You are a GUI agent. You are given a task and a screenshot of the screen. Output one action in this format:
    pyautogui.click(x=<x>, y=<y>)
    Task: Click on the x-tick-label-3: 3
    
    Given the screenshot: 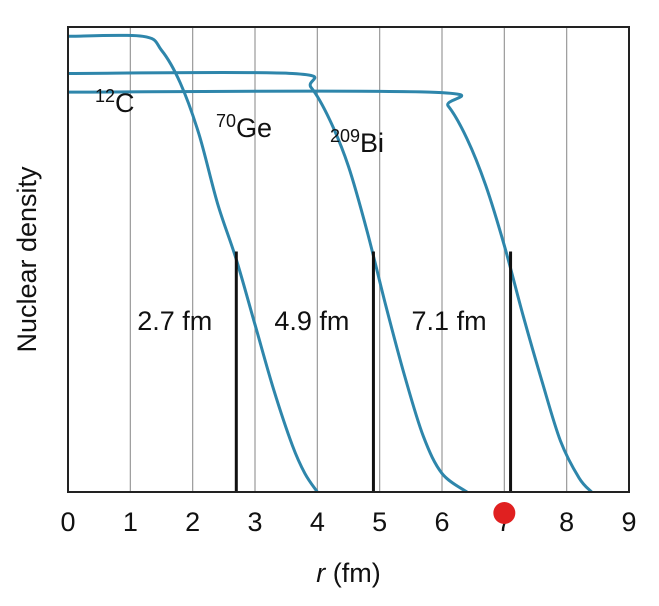 What is the action you would take?
    pyautogui.click(x=254, y=522)
    